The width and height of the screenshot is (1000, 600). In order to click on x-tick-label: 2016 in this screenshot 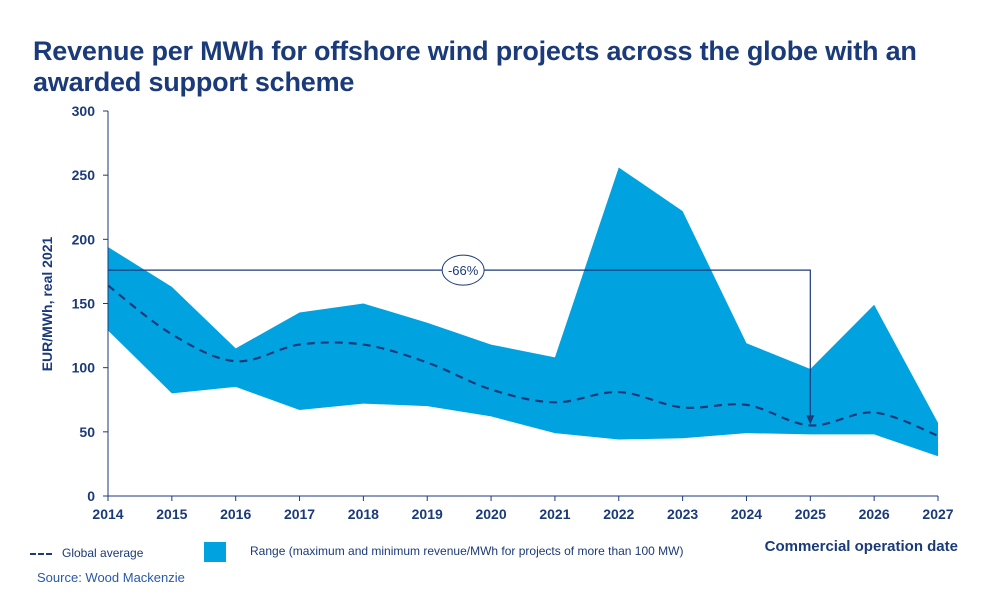, I will do `click(235, 514)`.